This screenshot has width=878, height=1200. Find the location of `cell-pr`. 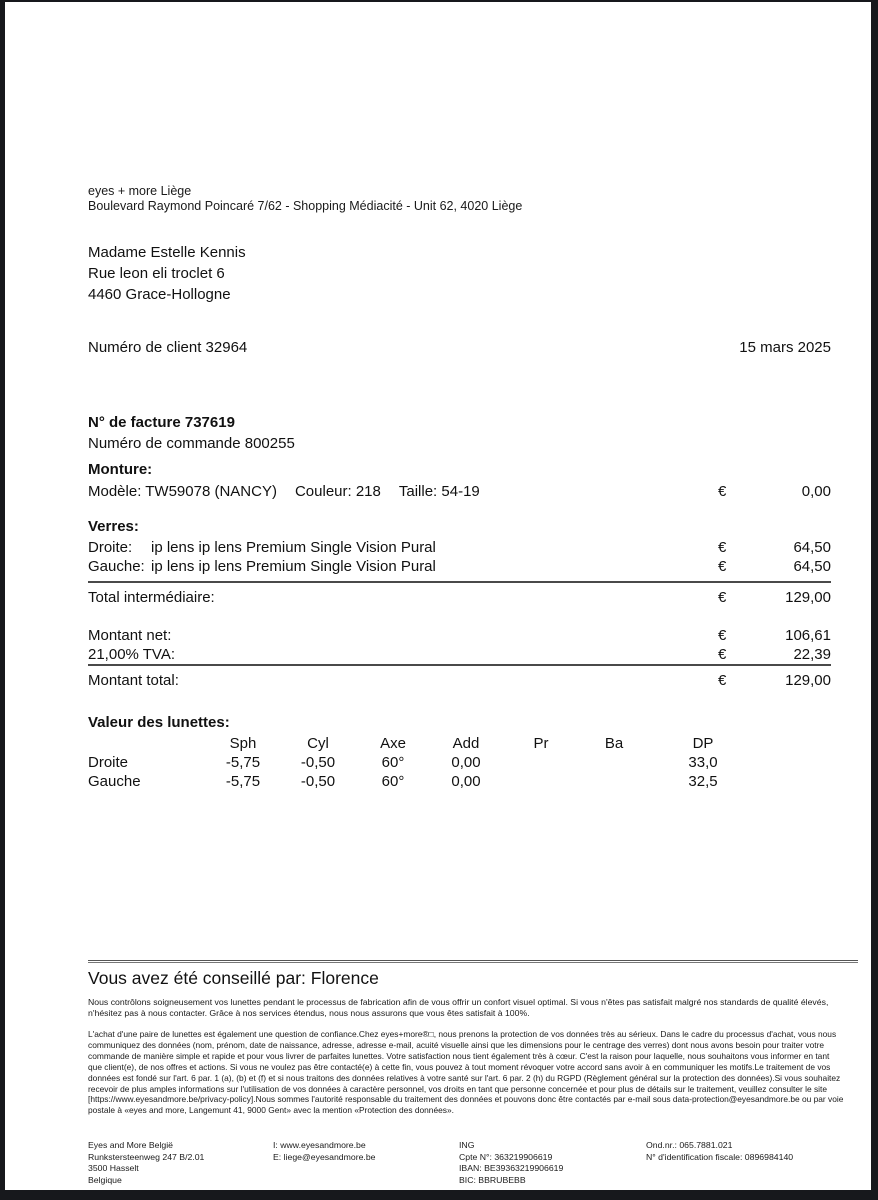

cell-pr is located at coordinates (541, 762).